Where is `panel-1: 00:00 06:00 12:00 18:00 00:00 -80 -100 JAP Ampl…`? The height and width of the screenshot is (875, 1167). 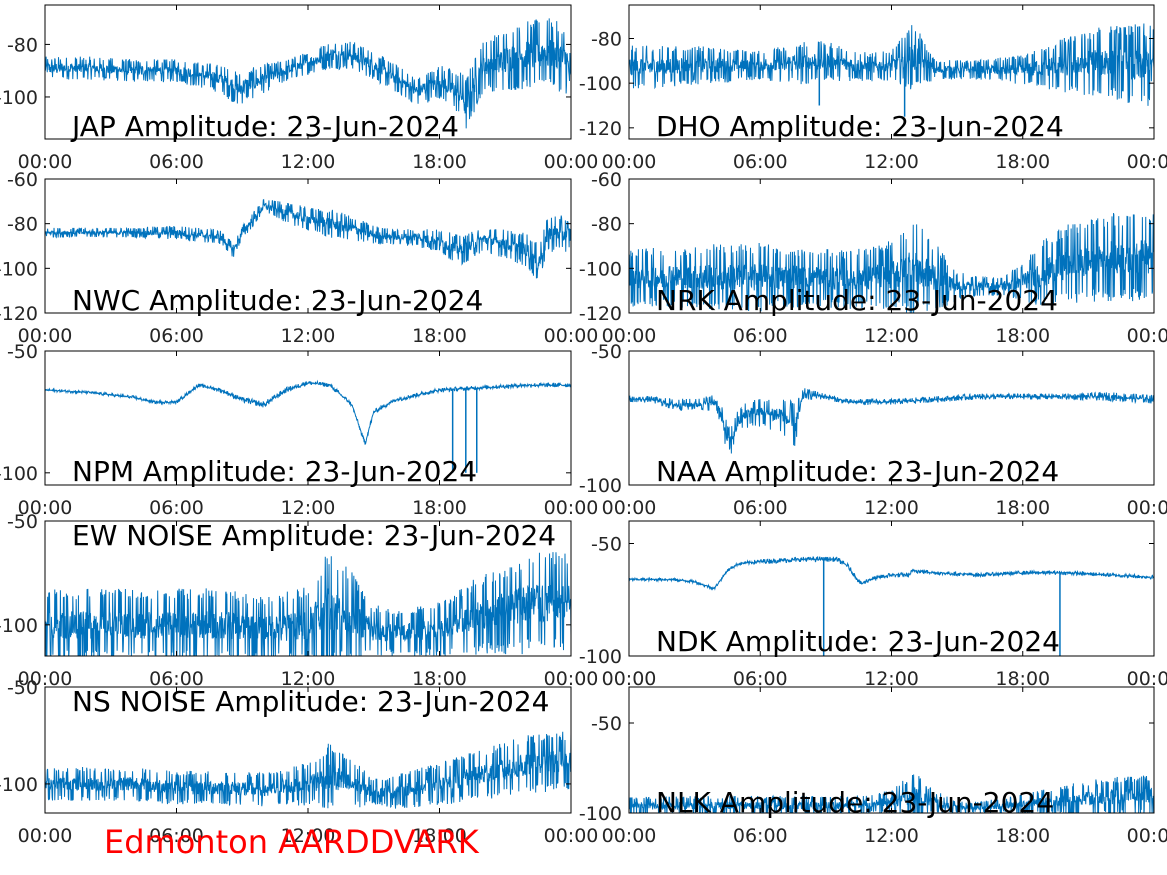
panel-1: 00:00 06:00 12:00 18:00 00:00 -80 -100 JAP Ampl… is located at coordinates (299, 88).